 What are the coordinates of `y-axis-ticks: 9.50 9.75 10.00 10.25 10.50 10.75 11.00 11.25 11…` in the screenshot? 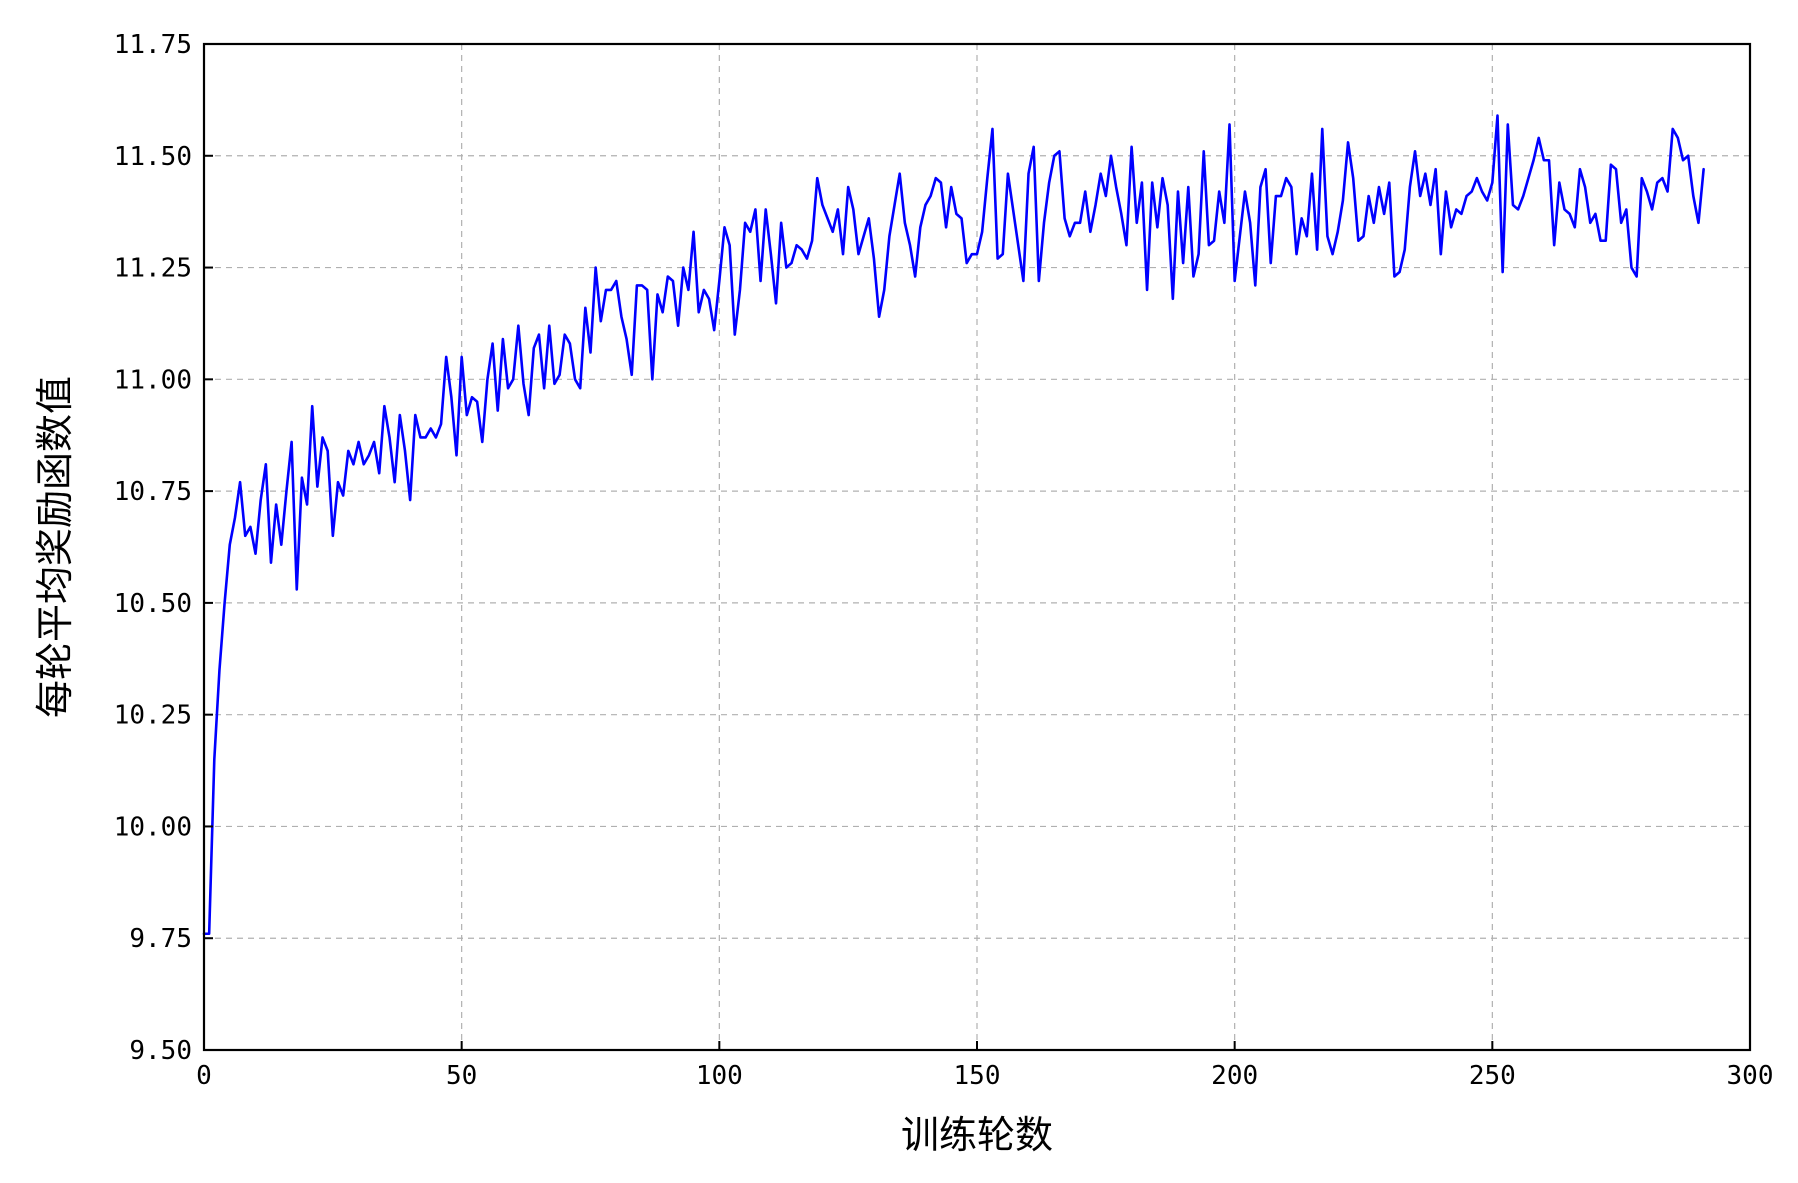 It's located at (163, 548).